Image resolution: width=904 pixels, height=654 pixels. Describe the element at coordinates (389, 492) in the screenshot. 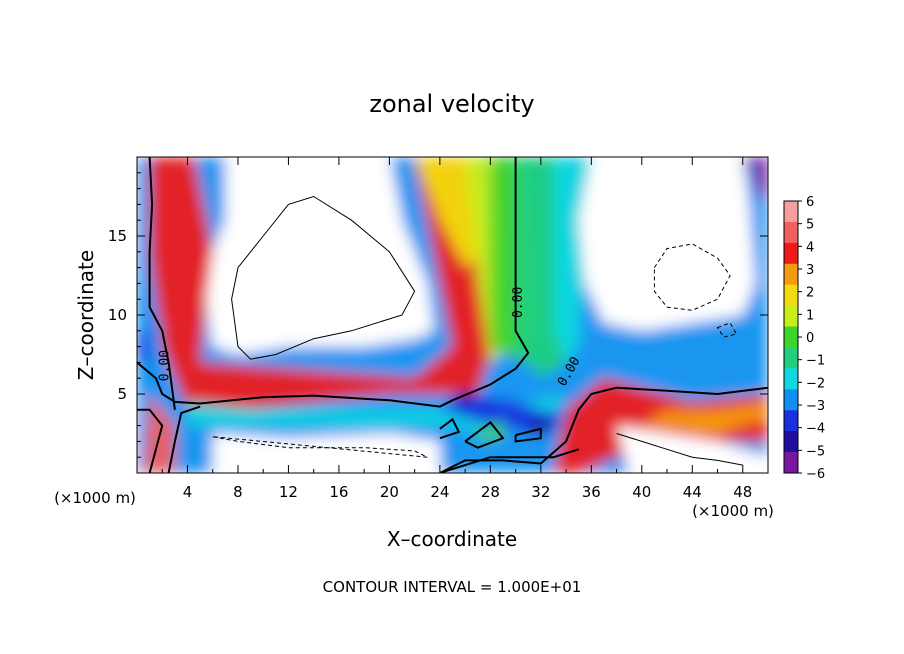

I see `x-tick-label: 20` at that location.